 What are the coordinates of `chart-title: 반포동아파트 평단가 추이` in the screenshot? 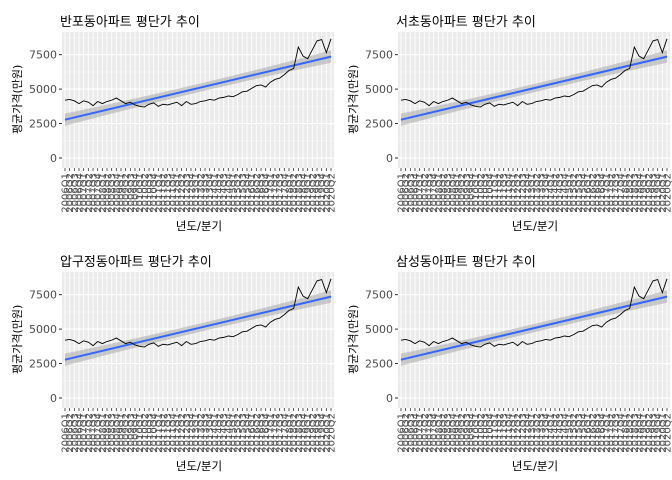 It's located at (130, 22).